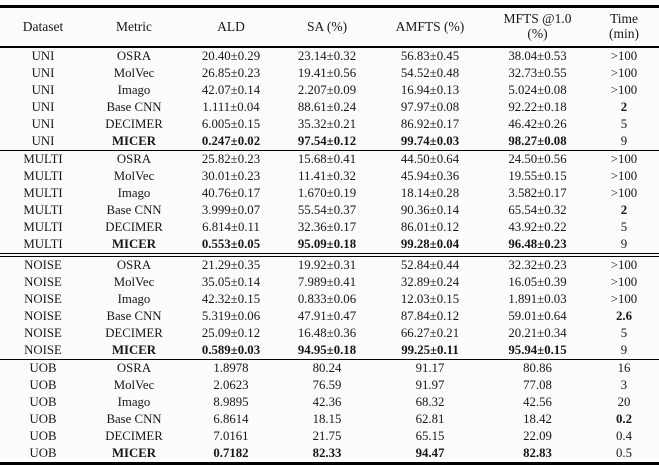 The width and height of the screenshot is (659, 465). What do you see at coordinates (327, 124) in the screenshot?
I see `sa-cell: 35.32±0.21` at bounding box center [327, 124].